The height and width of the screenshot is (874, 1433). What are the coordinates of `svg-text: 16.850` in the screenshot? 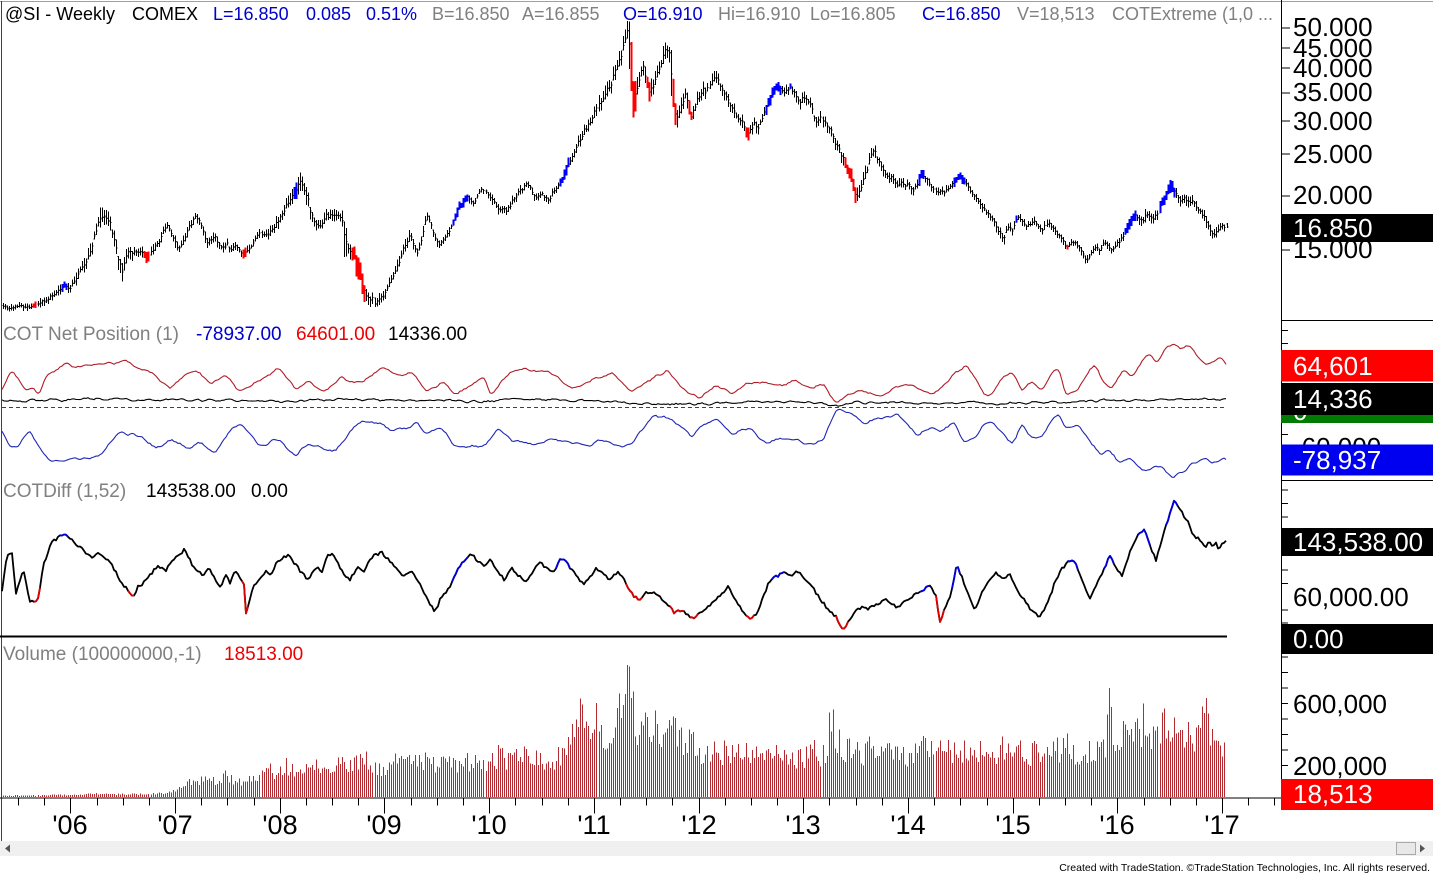 It's located at (1333, 228).